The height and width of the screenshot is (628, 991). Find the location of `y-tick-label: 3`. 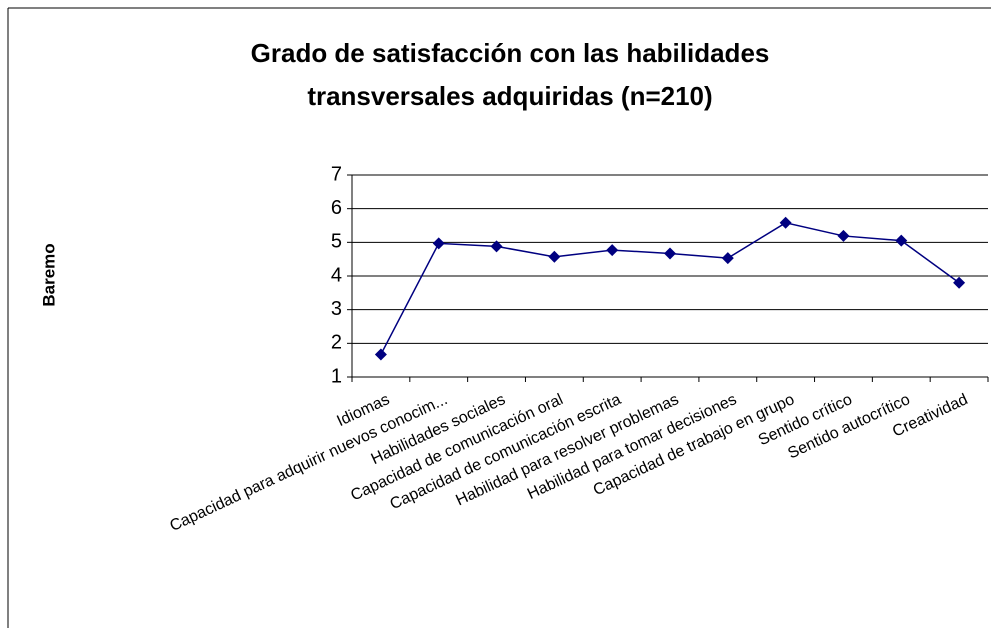

y-tick-label: 3 is located at coordinates (336, 309).